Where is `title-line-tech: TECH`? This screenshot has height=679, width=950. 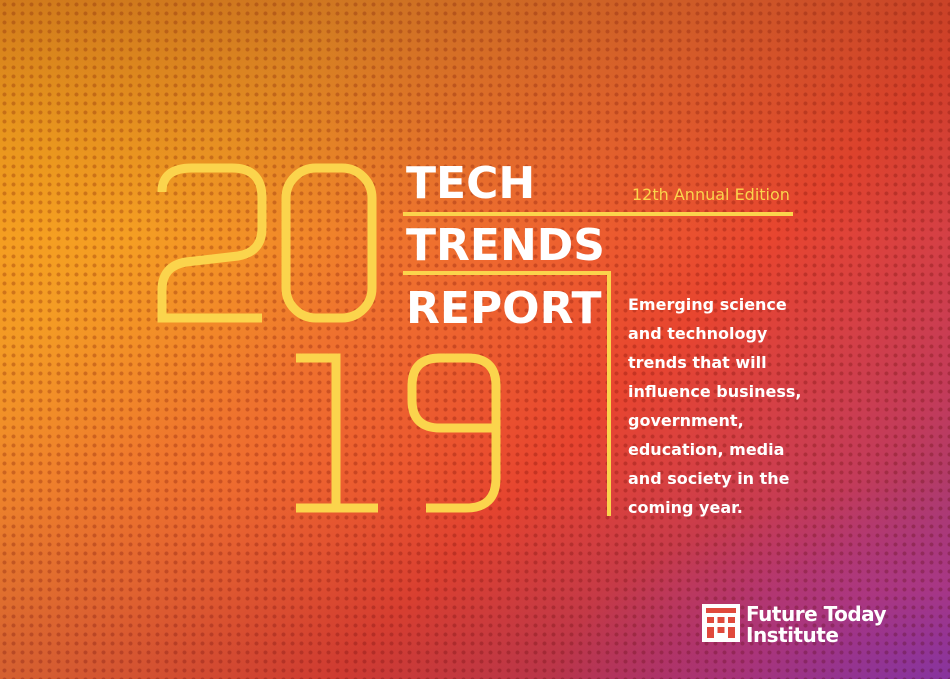
title-line-tech: TECH is located at coordinates (471, 183).